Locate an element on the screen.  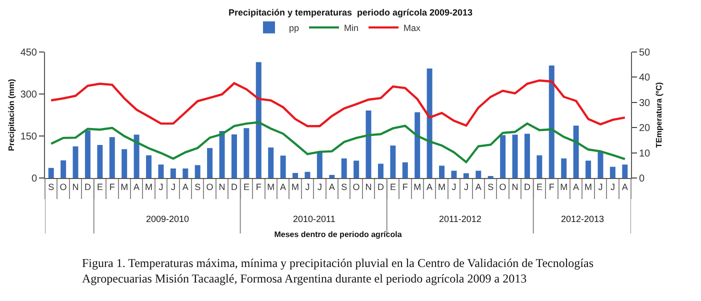
y2-tick-label: 0 is located at coordinates (642, 179).